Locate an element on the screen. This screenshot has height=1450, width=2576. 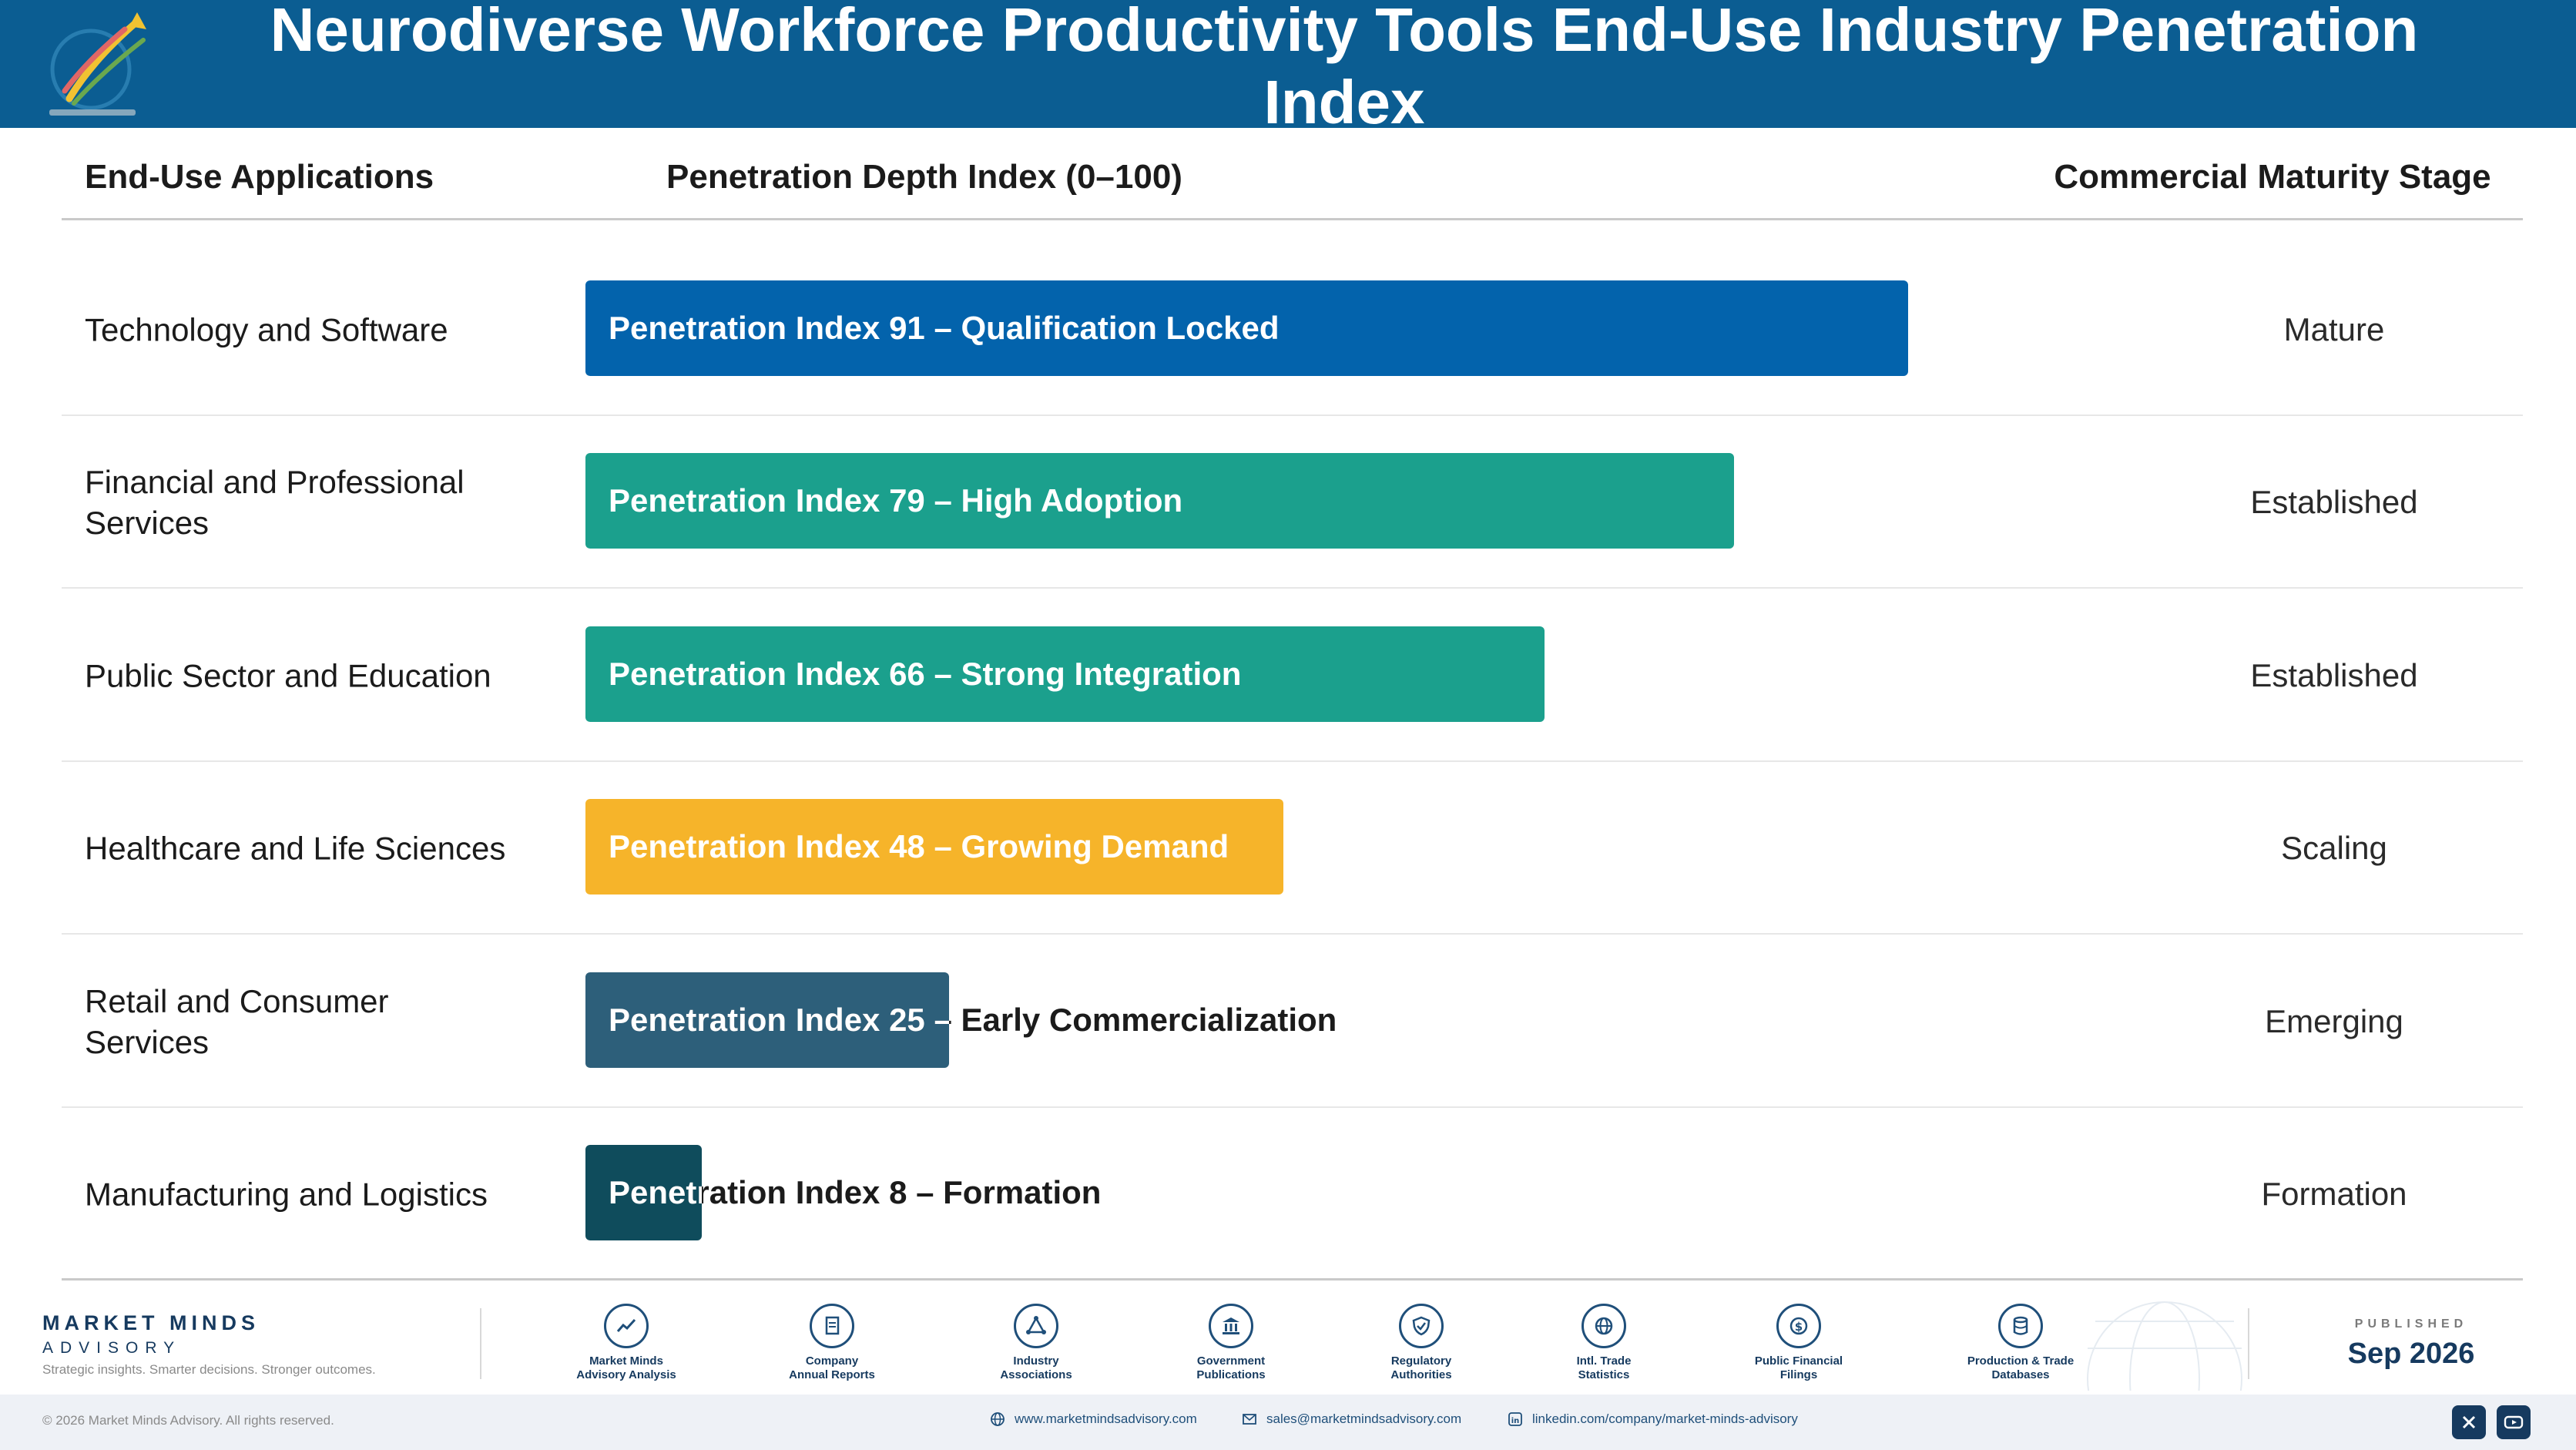
brand-subtitle: ADVISORY is located at coordinates (112, 1348).